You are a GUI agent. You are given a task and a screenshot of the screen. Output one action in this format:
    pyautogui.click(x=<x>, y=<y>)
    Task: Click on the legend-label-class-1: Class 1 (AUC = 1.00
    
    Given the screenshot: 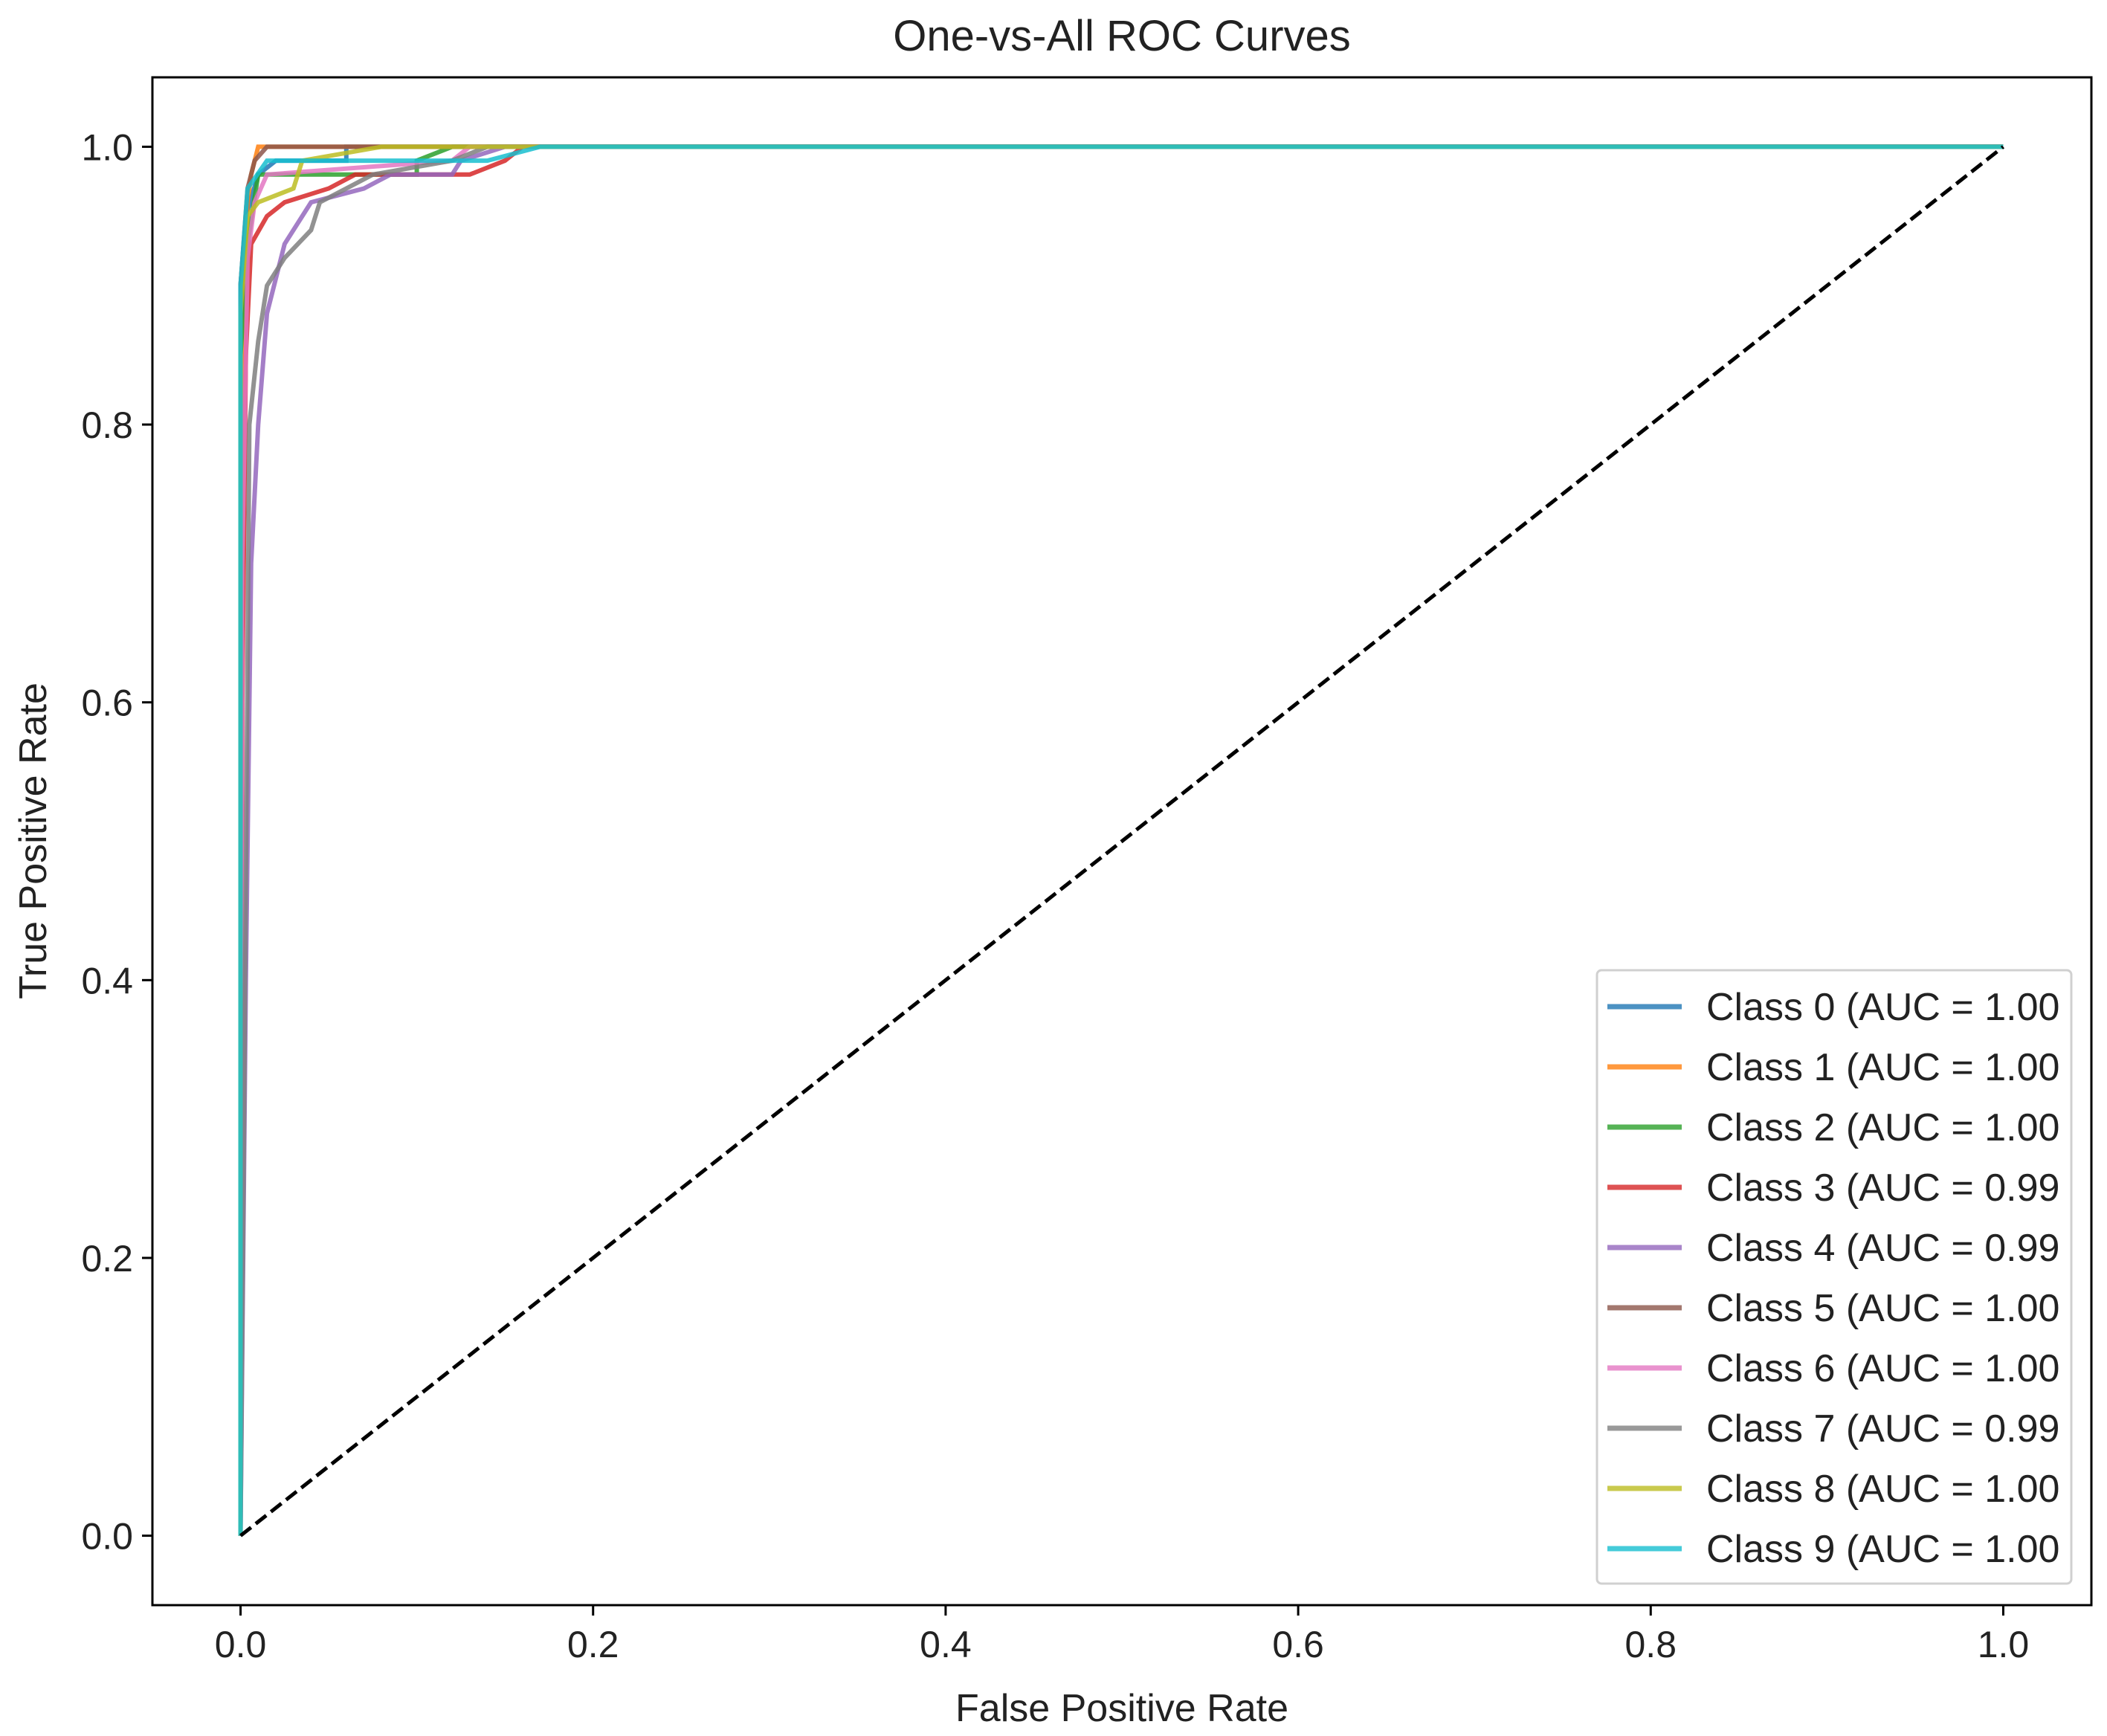 What is the action you would take?
    pyautogui.click(x=1882, y=1067)
    